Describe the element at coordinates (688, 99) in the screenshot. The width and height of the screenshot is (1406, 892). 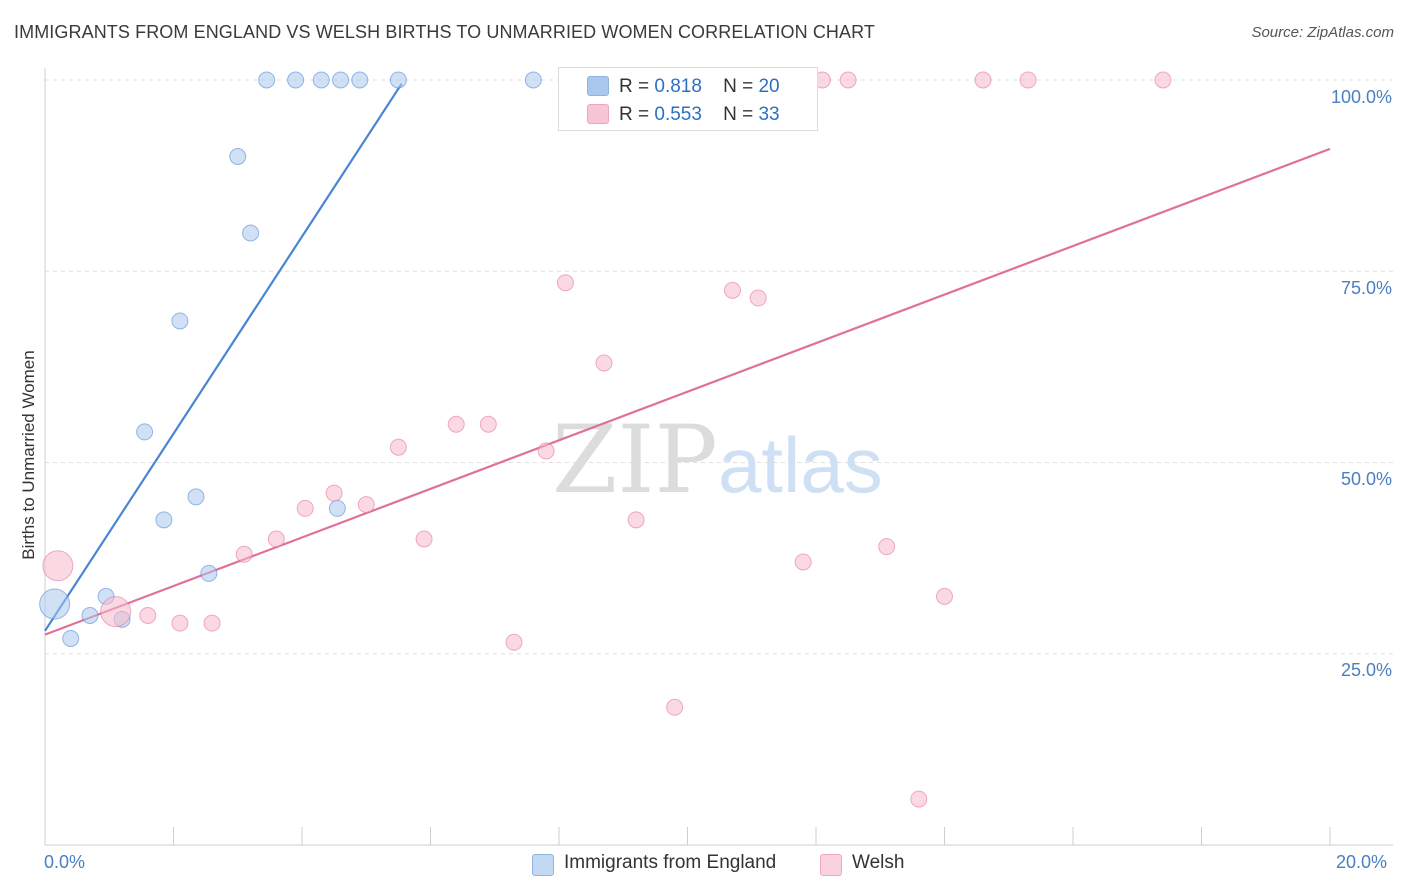
I see `correlation-legend: R = 0.818 N = 20 R = 0.553 N = 33` at that location.